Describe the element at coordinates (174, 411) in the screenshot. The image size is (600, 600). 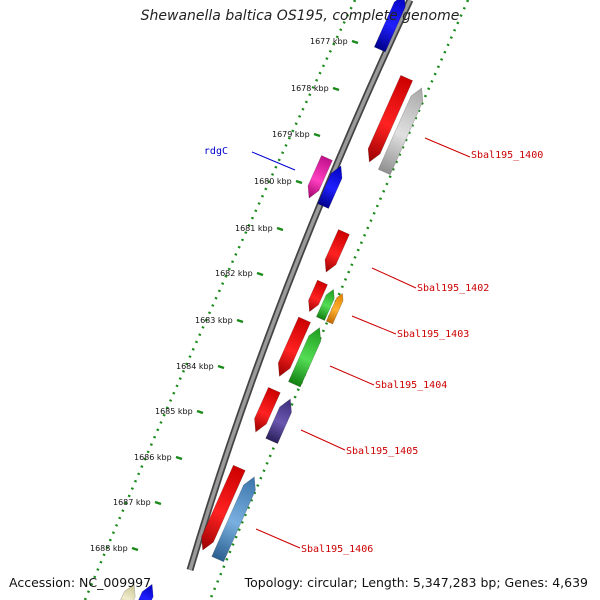
I see `tick-label: 1685 kbp` at that location.